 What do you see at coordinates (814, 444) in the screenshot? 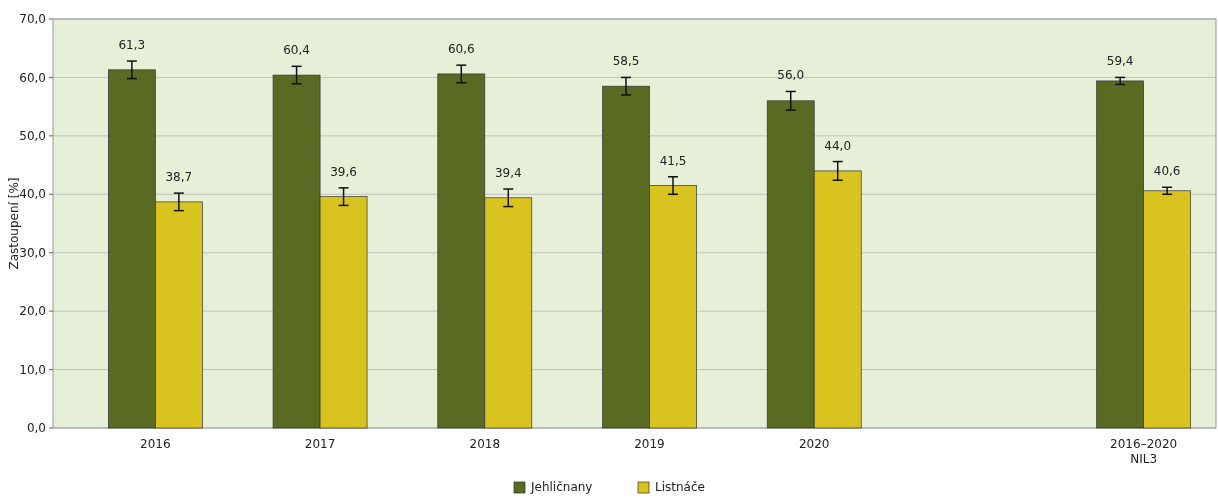
I see `x-tick-label: 2020` at bounding box center [814, 444].